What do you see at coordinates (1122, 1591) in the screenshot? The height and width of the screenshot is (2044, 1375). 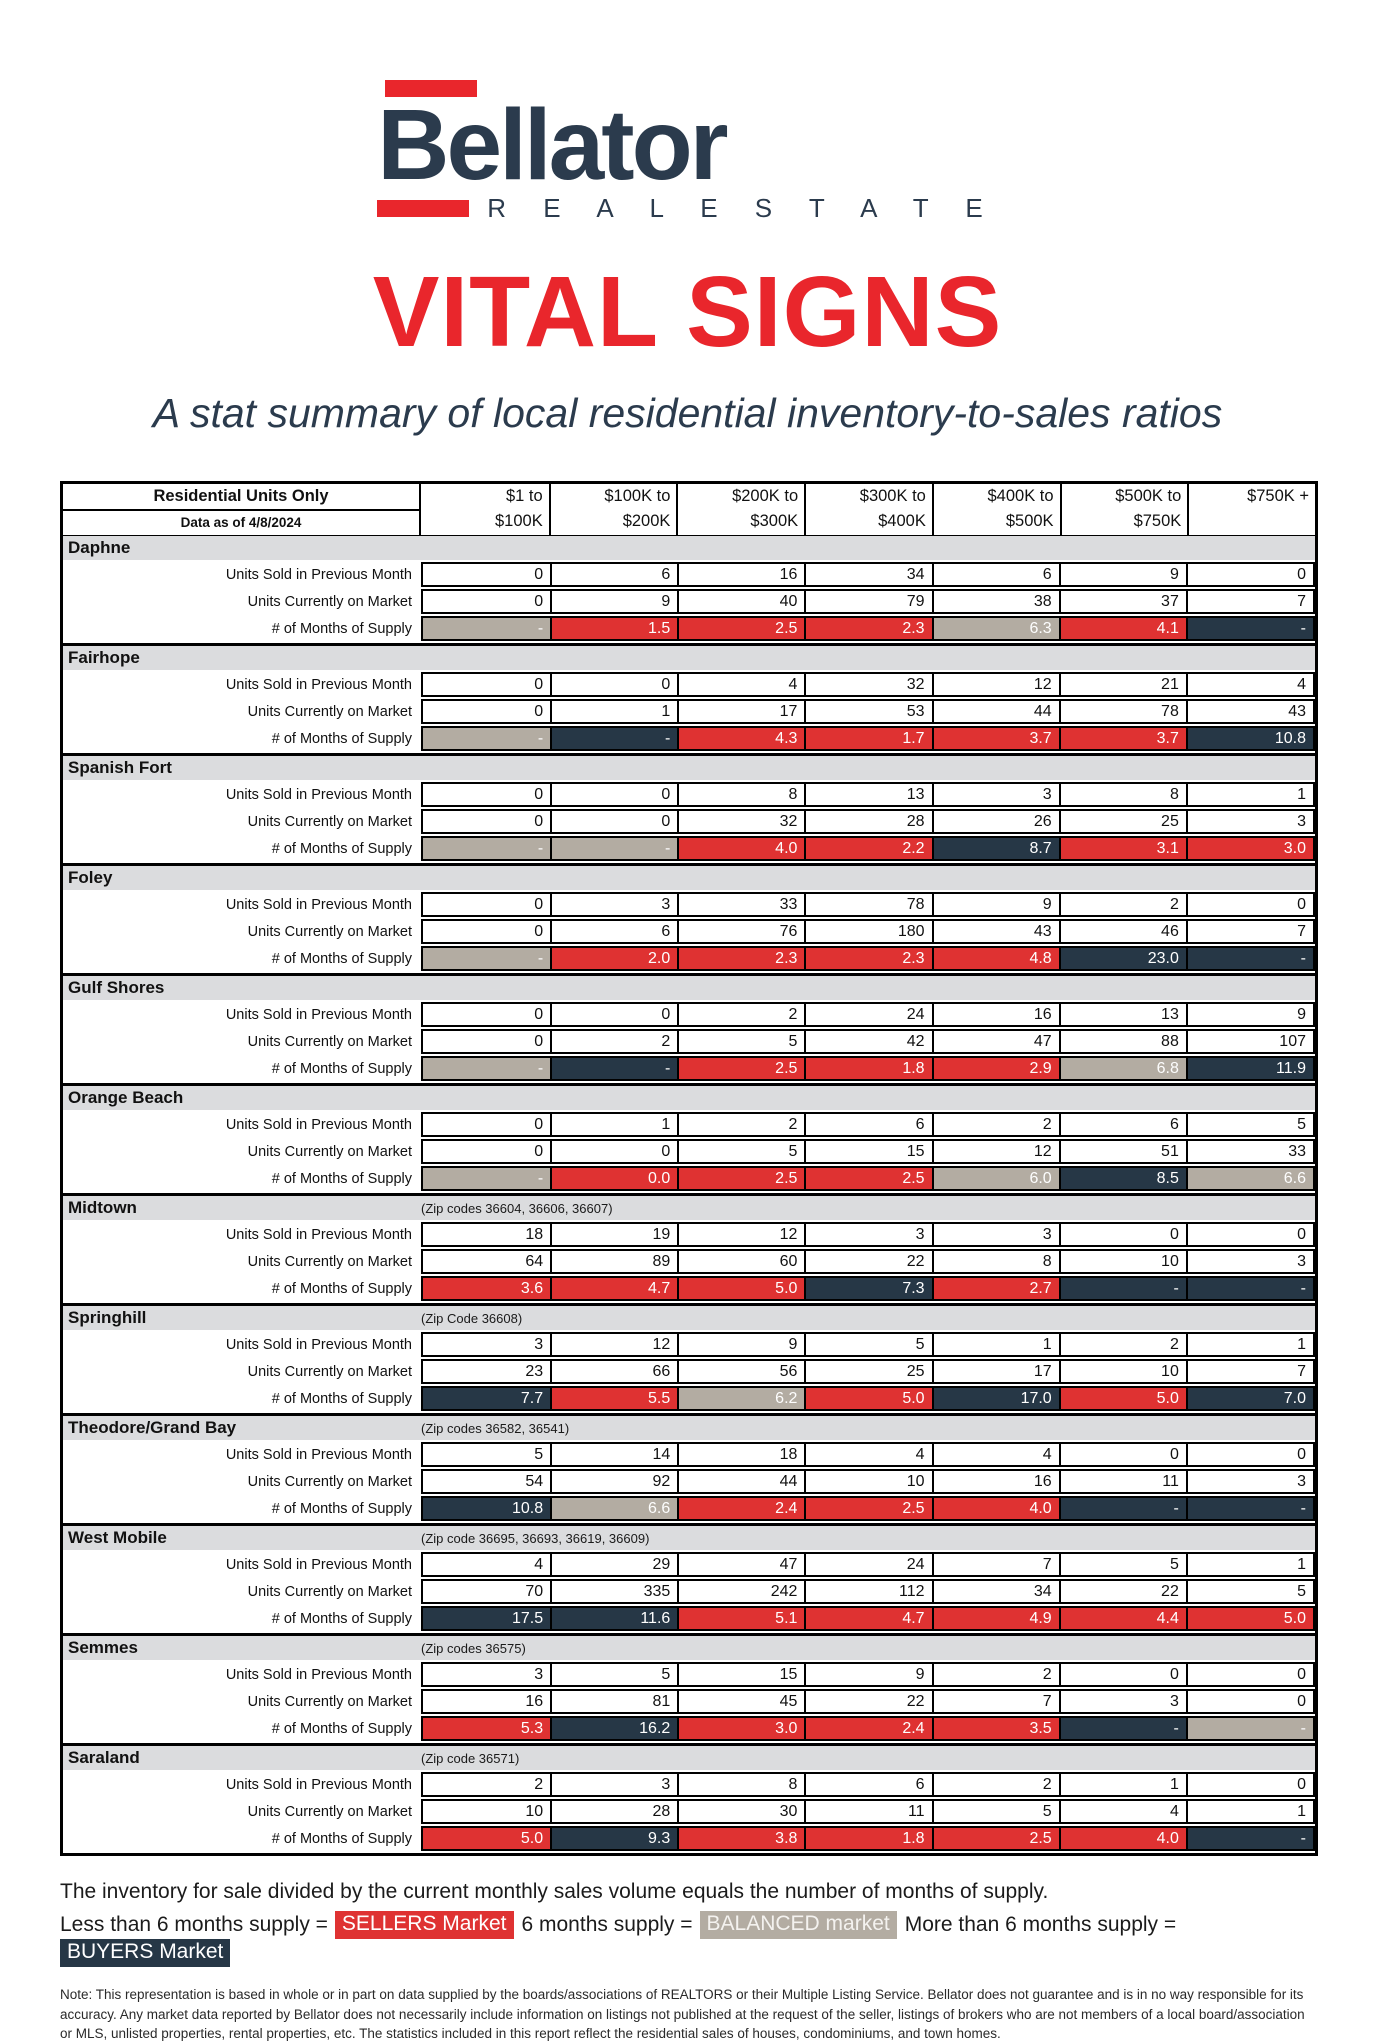 I see `value-cell: 22` at bounding box center [1122, 1591].